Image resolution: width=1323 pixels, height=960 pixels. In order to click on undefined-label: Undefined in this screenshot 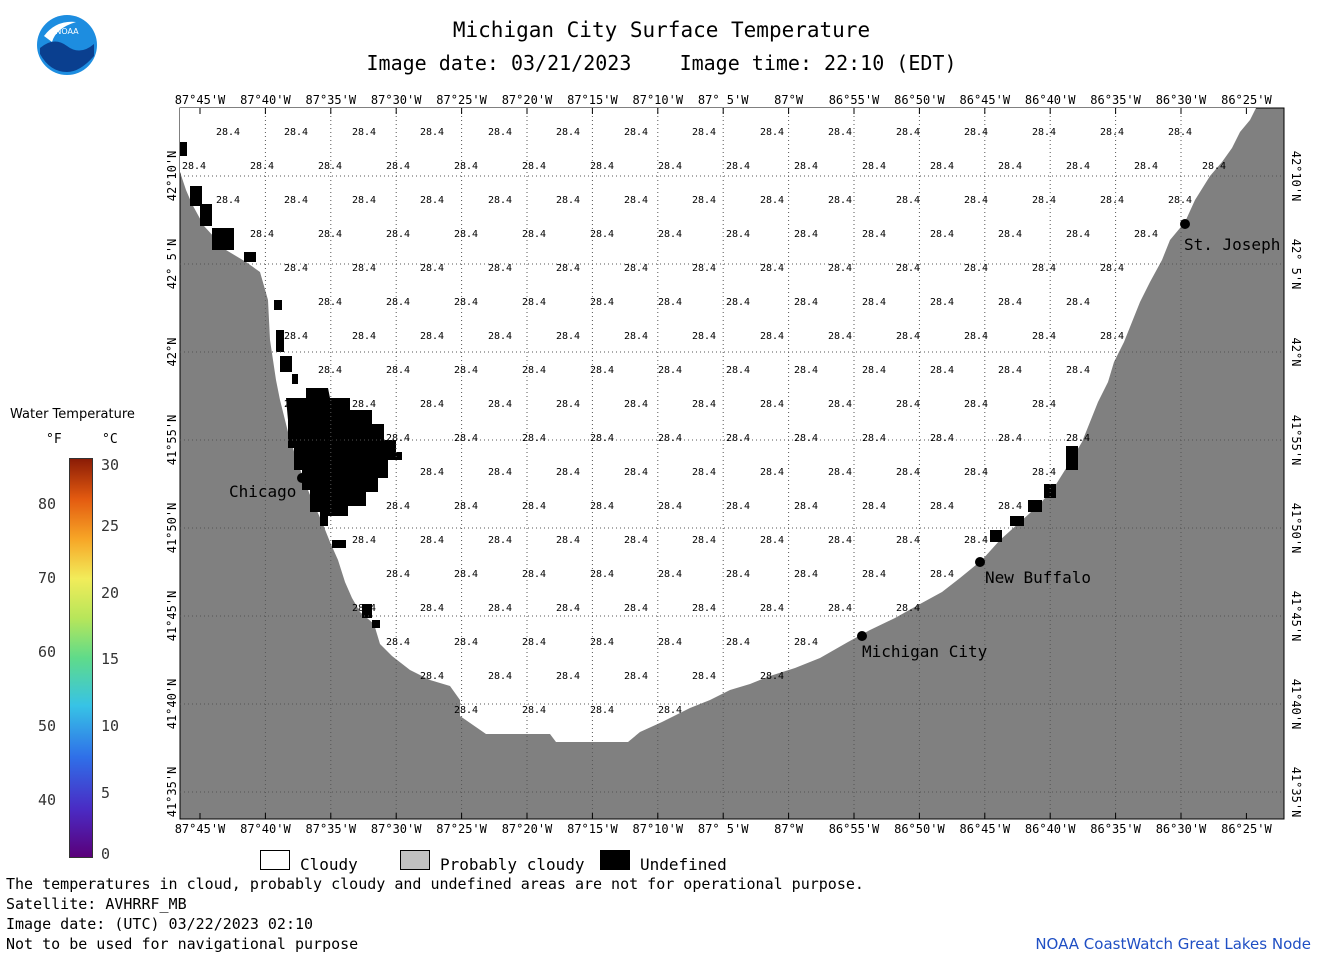, I will do `click(683, 864)`.